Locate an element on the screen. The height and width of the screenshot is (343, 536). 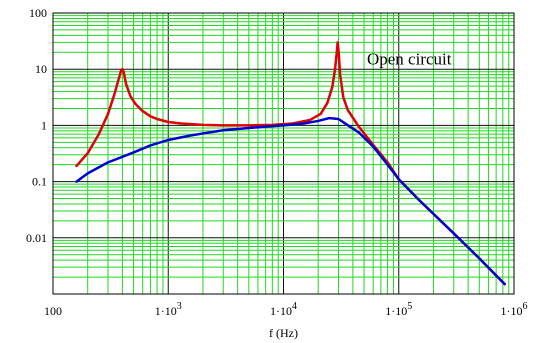
x-tick-label: 100 is located at coordinates (53, 311).